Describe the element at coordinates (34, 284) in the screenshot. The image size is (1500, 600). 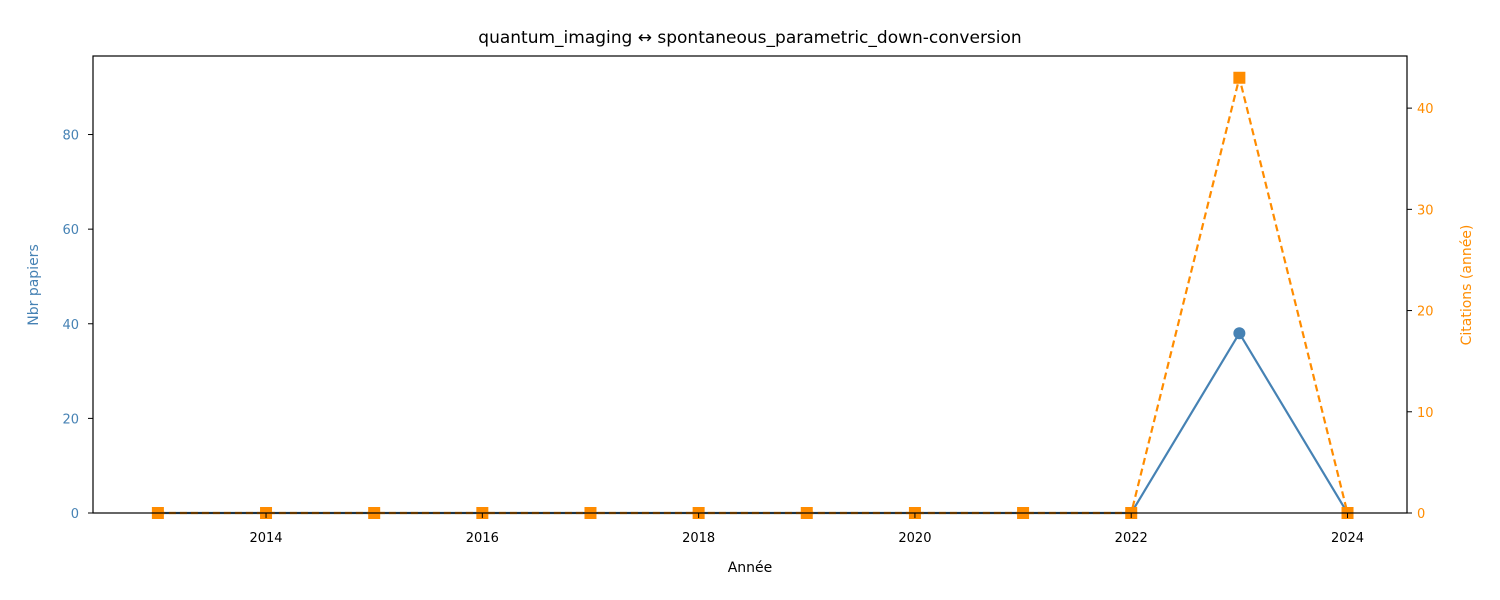
I see `y-axis-label-left: Nbr papiers` at that location.